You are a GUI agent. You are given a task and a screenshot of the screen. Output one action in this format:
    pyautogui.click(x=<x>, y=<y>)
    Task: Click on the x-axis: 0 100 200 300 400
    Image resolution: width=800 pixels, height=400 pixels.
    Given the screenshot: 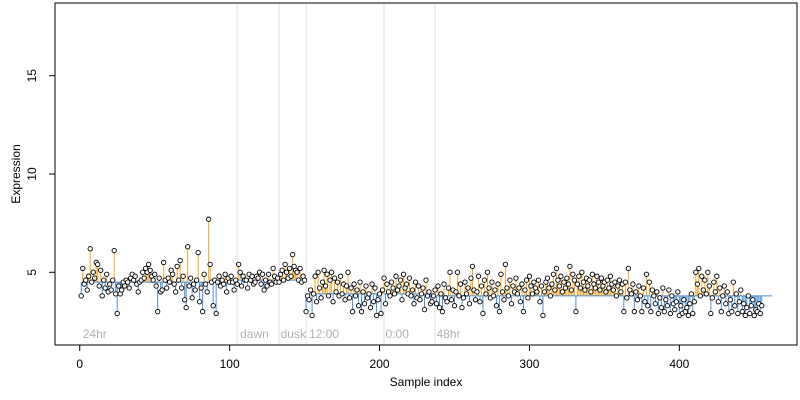 What is the action you would take?
    pyautogui.click(x=383, y=357)
    